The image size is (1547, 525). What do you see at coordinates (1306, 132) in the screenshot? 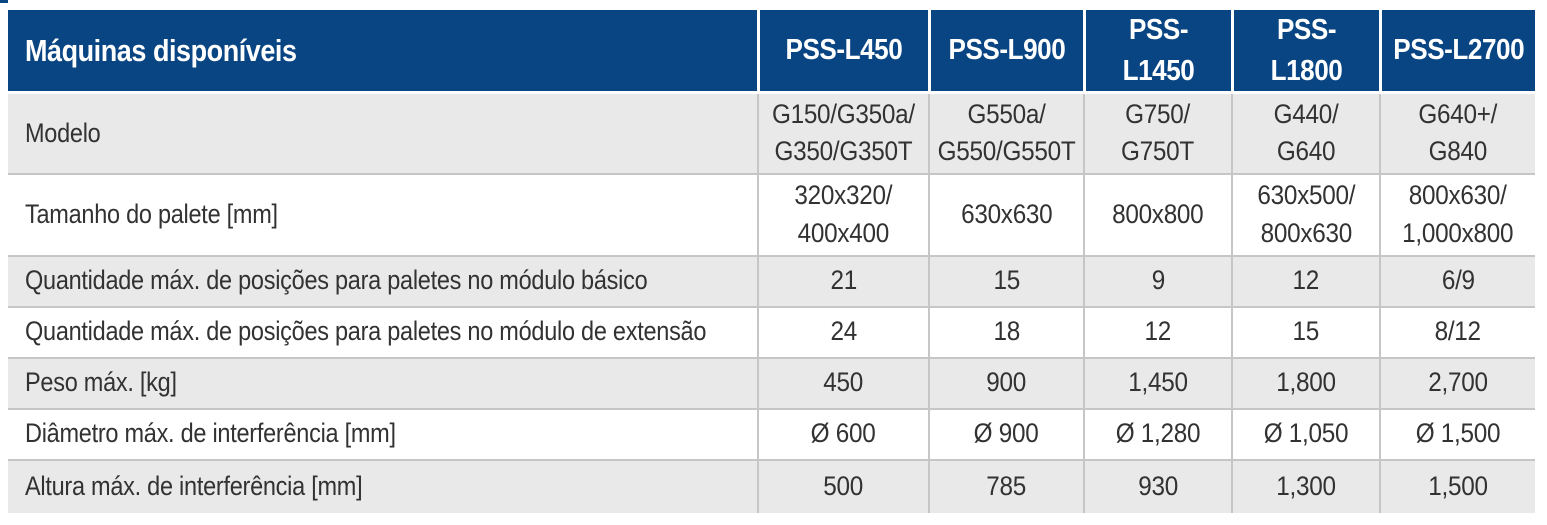
I see `cell-value-text: G440/ G640` at bounding box center [1306, 132].